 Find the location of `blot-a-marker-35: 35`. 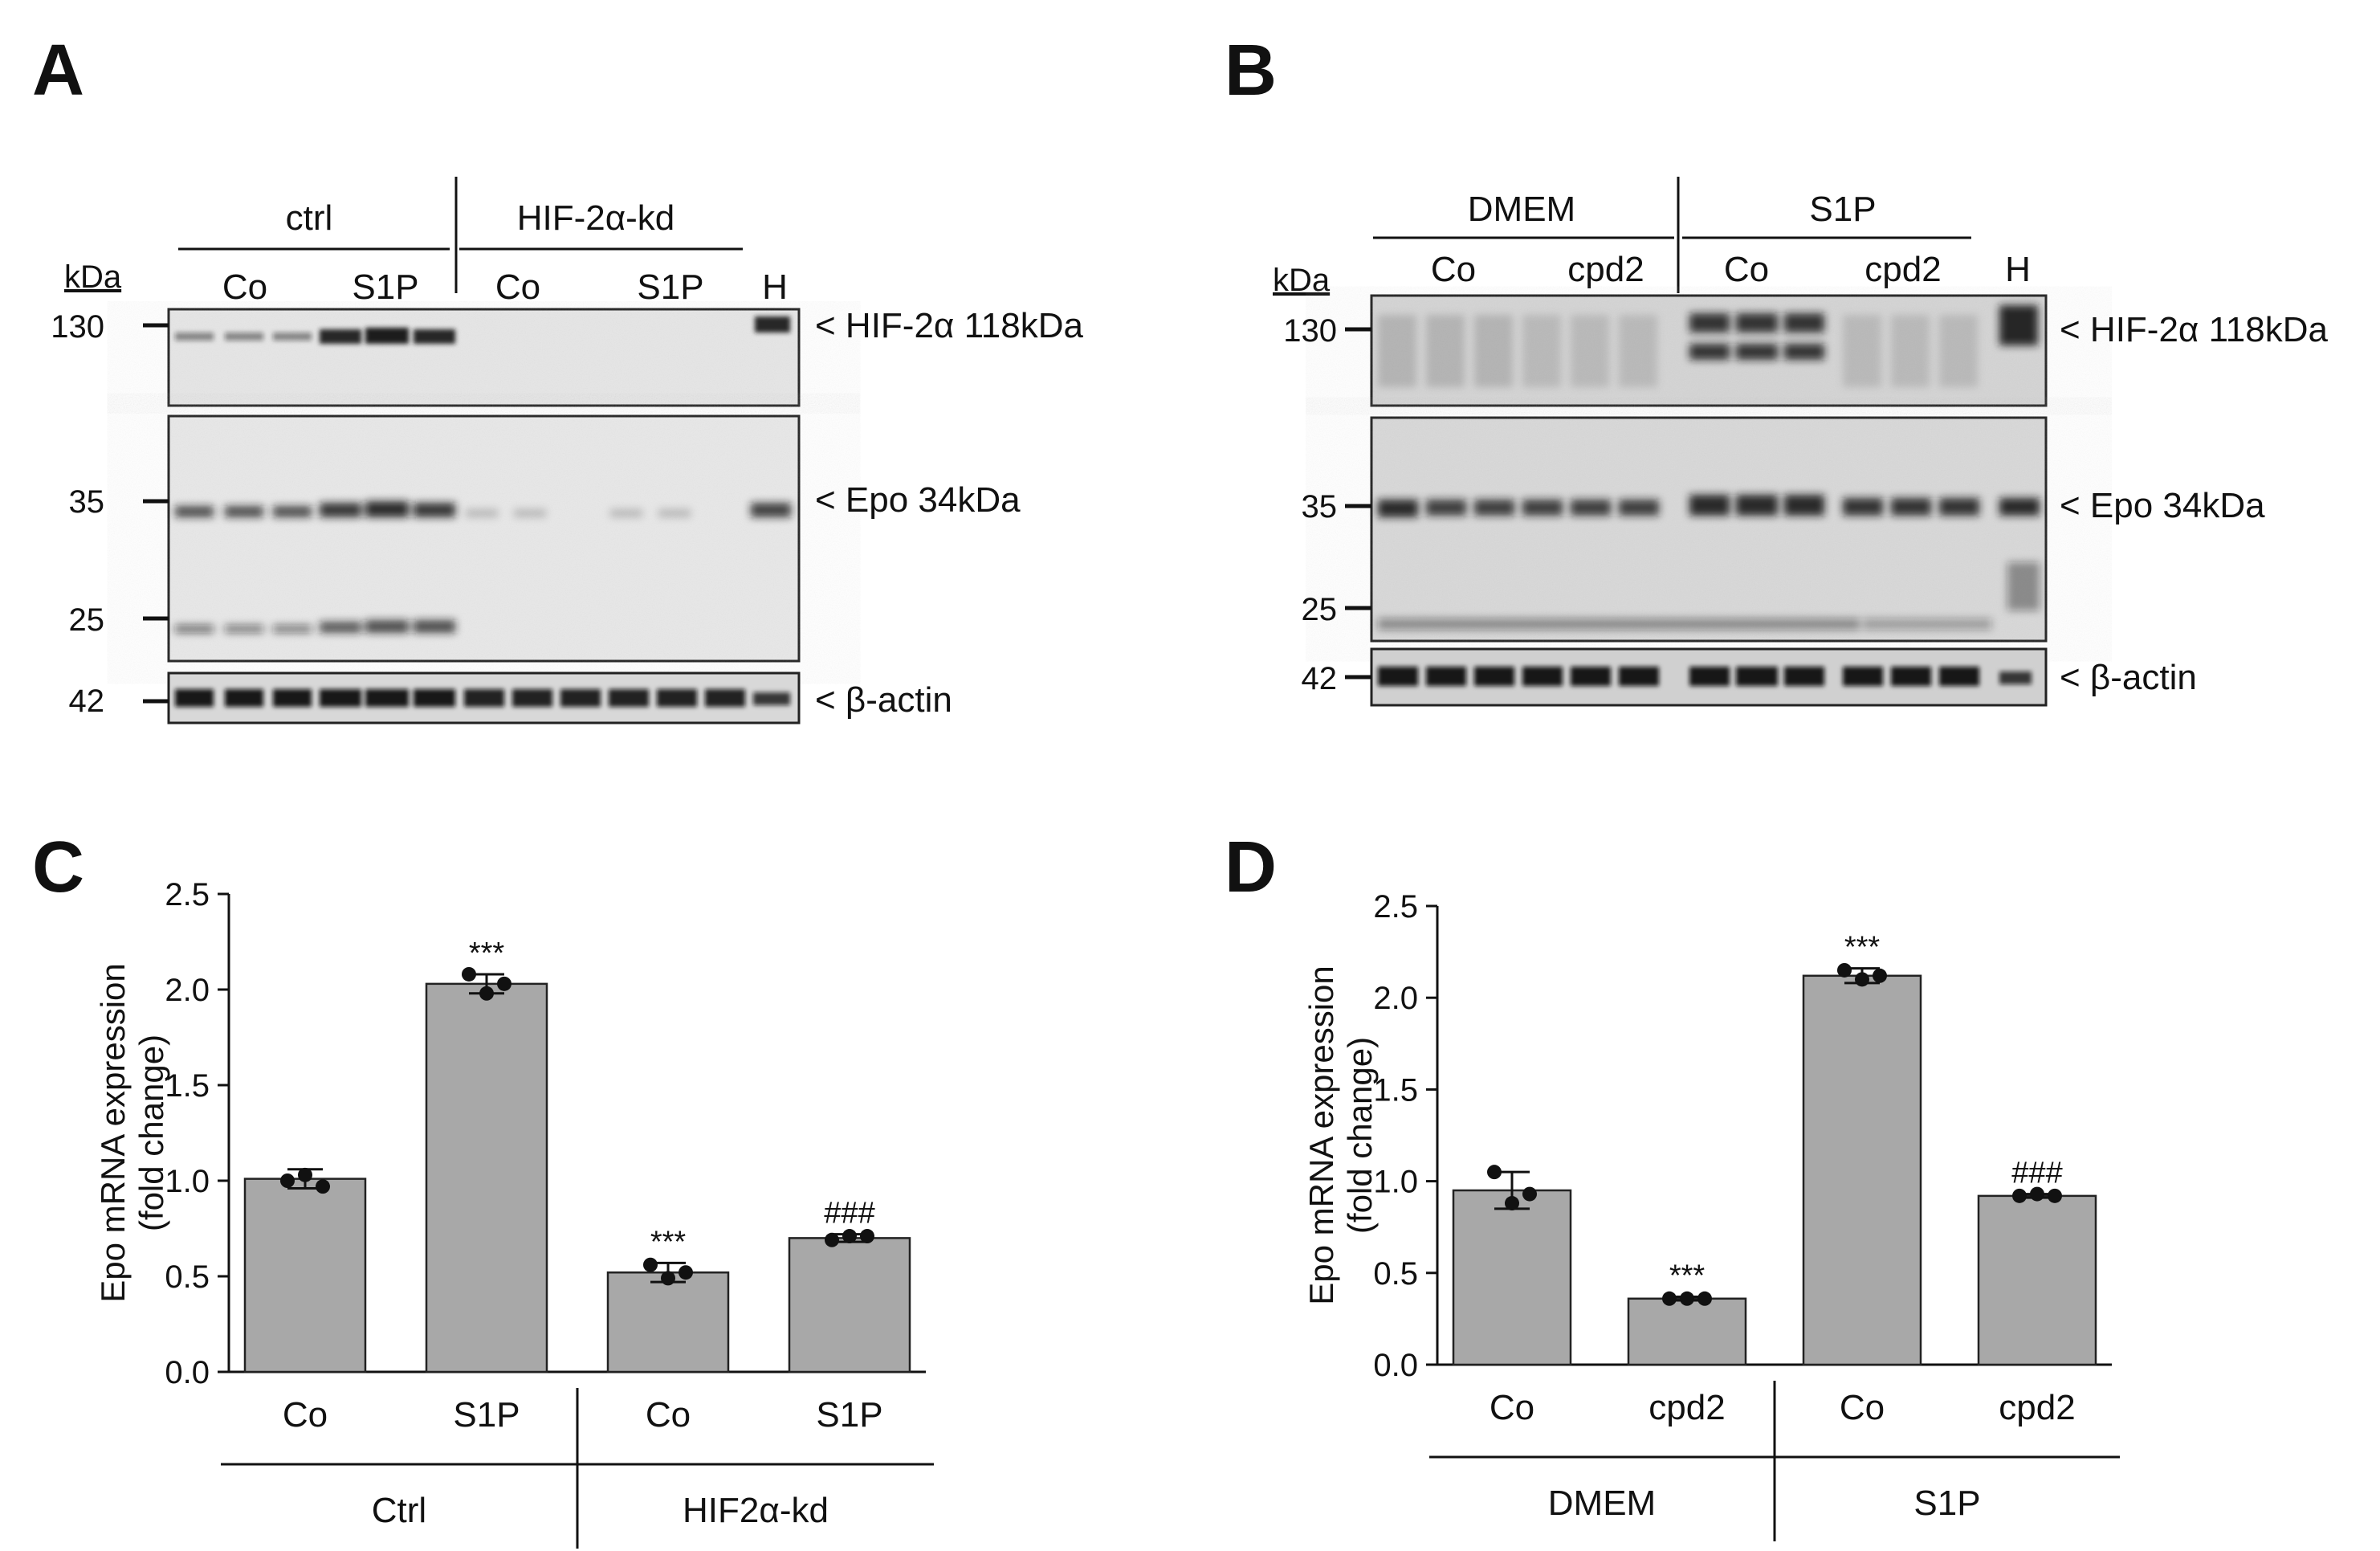

blot-a-marker-35: 35 is located at coordinates (87, 502).